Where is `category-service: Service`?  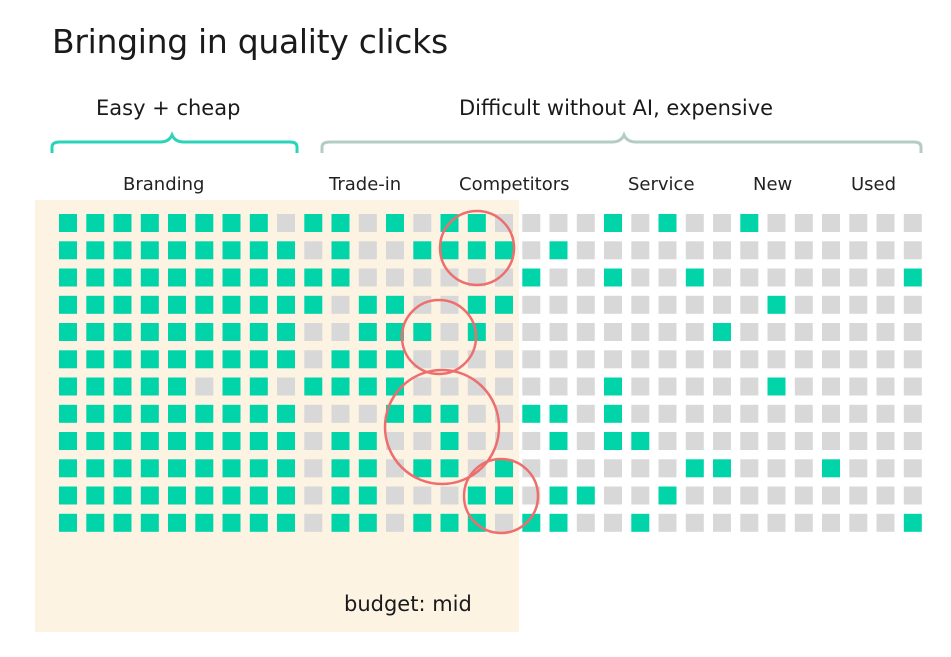 category-service: Service is located at coordinates (661, 184).